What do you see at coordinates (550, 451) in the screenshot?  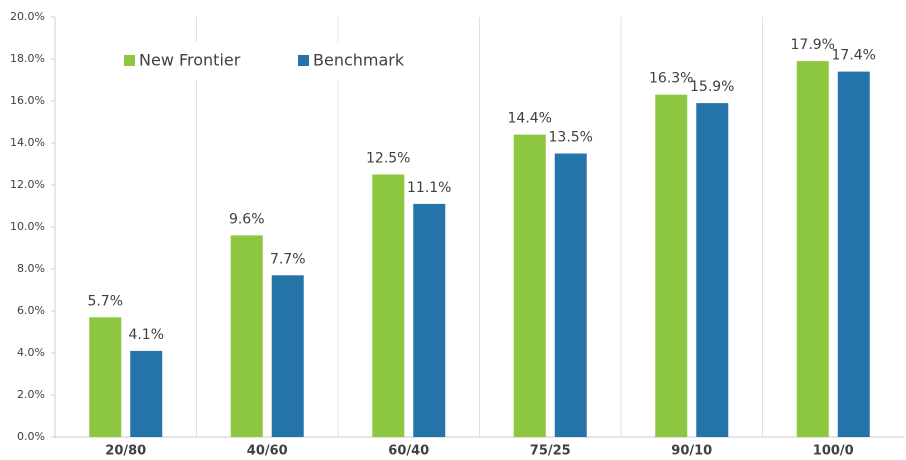 I see `x-tick-label: 75/25` at bounding box center [550, 451].